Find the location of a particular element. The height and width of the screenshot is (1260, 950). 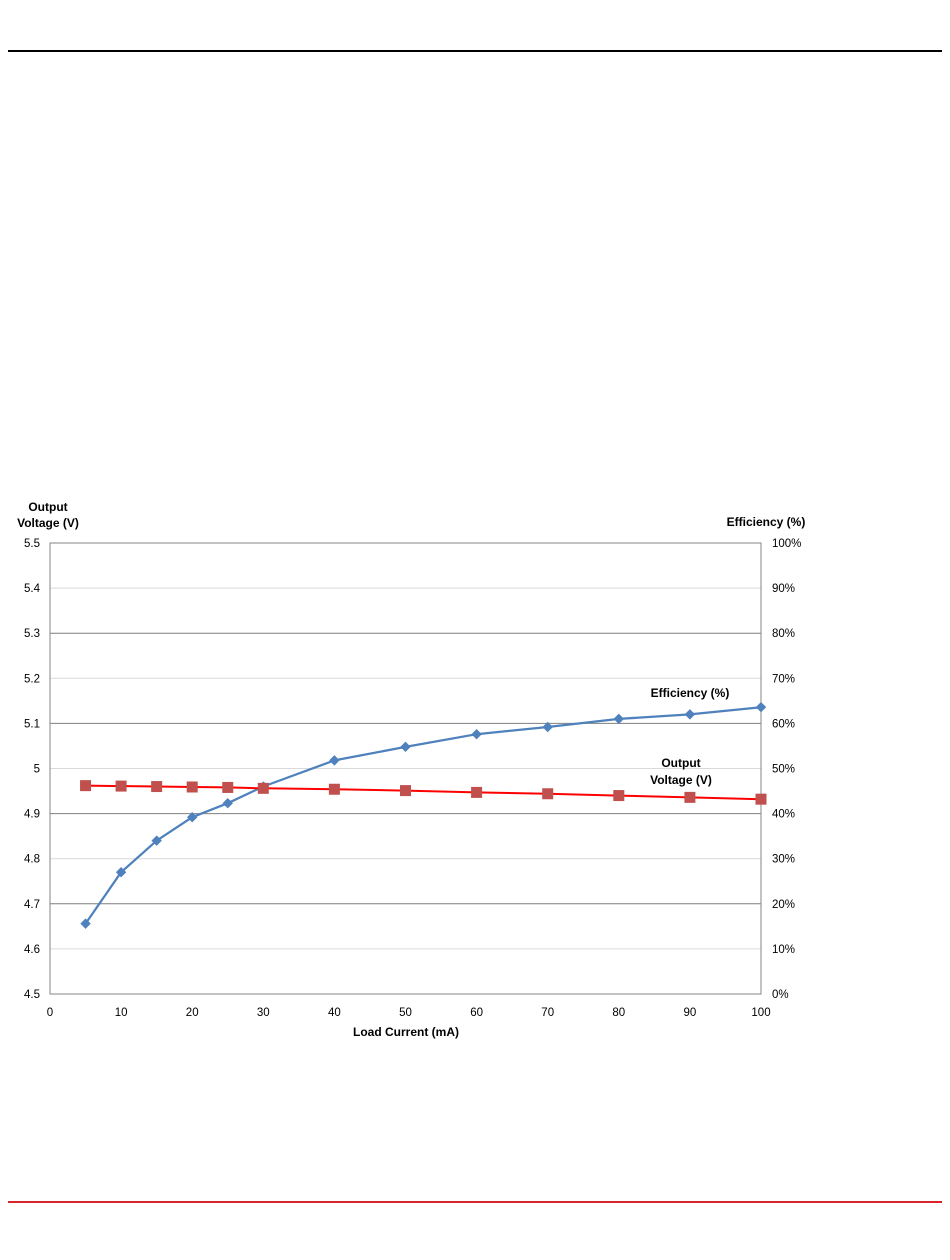

x-tick-label: 30 is located at coordinates (263, 1013).